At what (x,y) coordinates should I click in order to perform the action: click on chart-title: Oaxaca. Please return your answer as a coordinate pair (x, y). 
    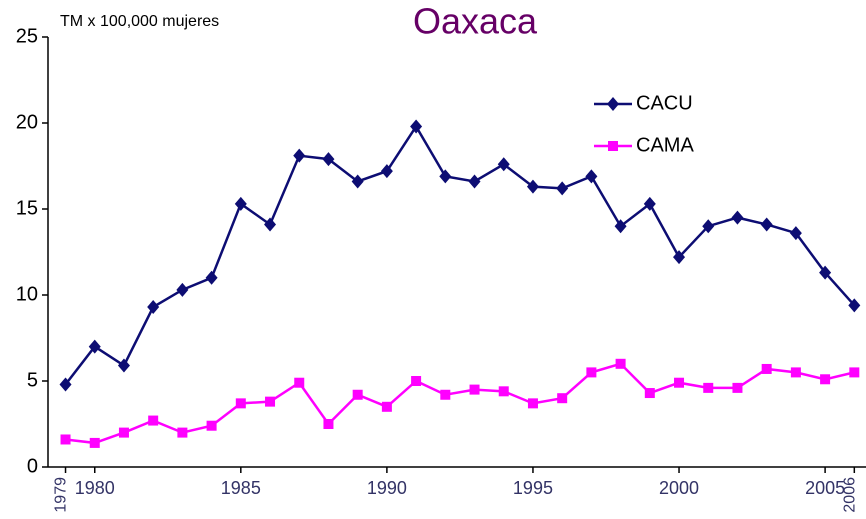
    Looking at the image, I should click on (475, 21).